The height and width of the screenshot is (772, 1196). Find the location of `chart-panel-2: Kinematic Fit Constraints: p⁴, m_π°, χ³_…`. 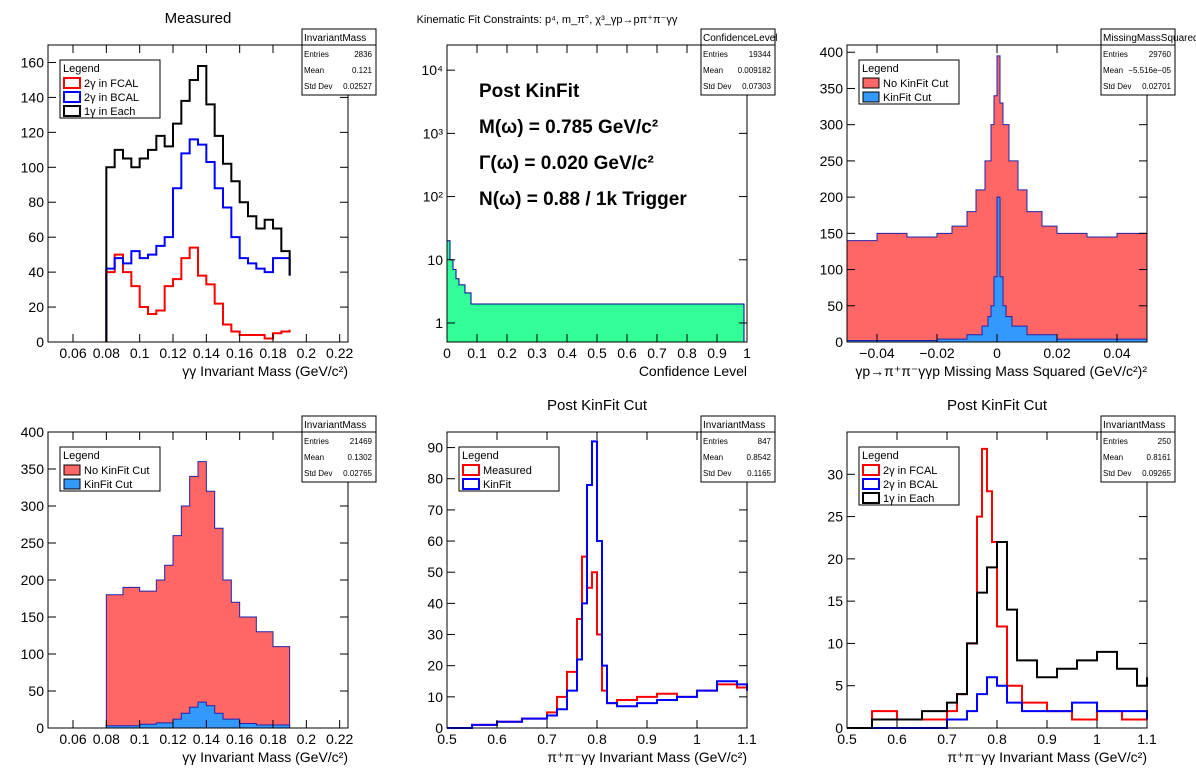

chart-panel-2: Kinematic Fit Constraints: p⁴, m_π°, χ³_… is located at coordinates (597, 196).